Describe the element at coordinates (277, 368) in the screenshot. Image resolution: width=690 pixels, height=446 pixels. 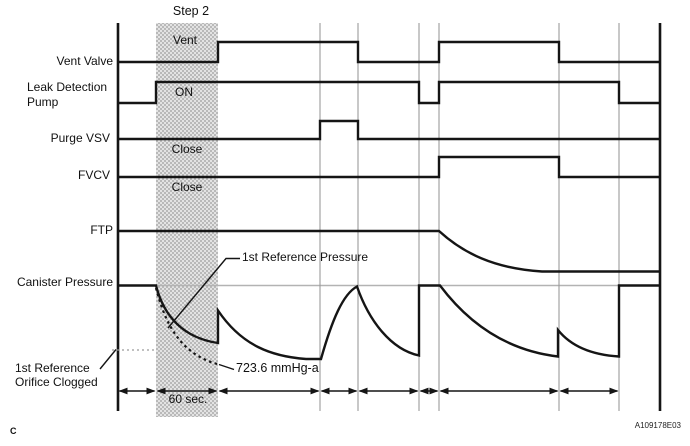
I see `annotation-reference-value: 723.6 mmHg-a` at that location.